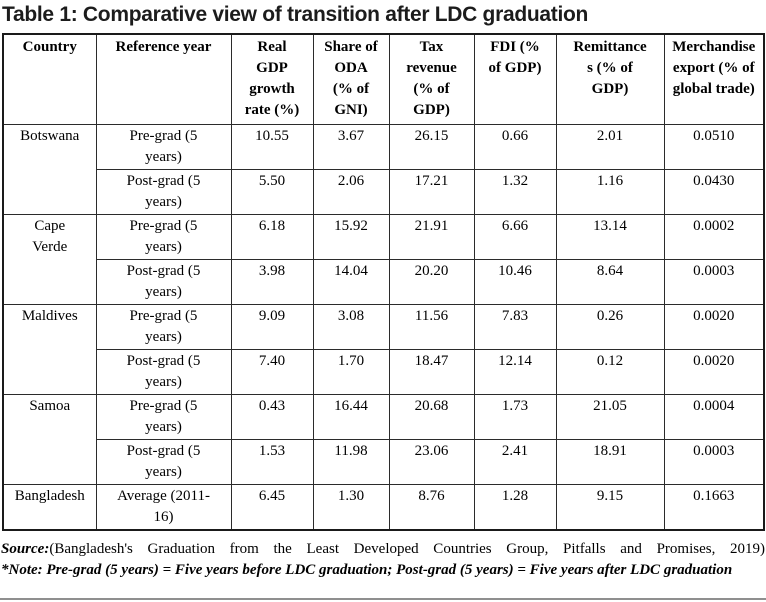  I want to click on value-cell: 0.0004, so click(714, 417).